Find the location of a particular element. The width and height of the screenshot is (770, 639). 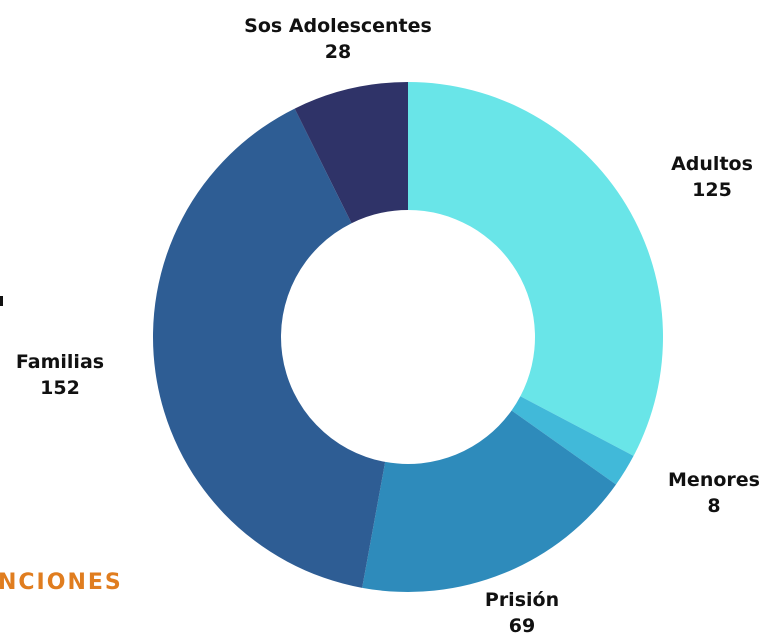

slice-prision is located at coordinates (489, 501).